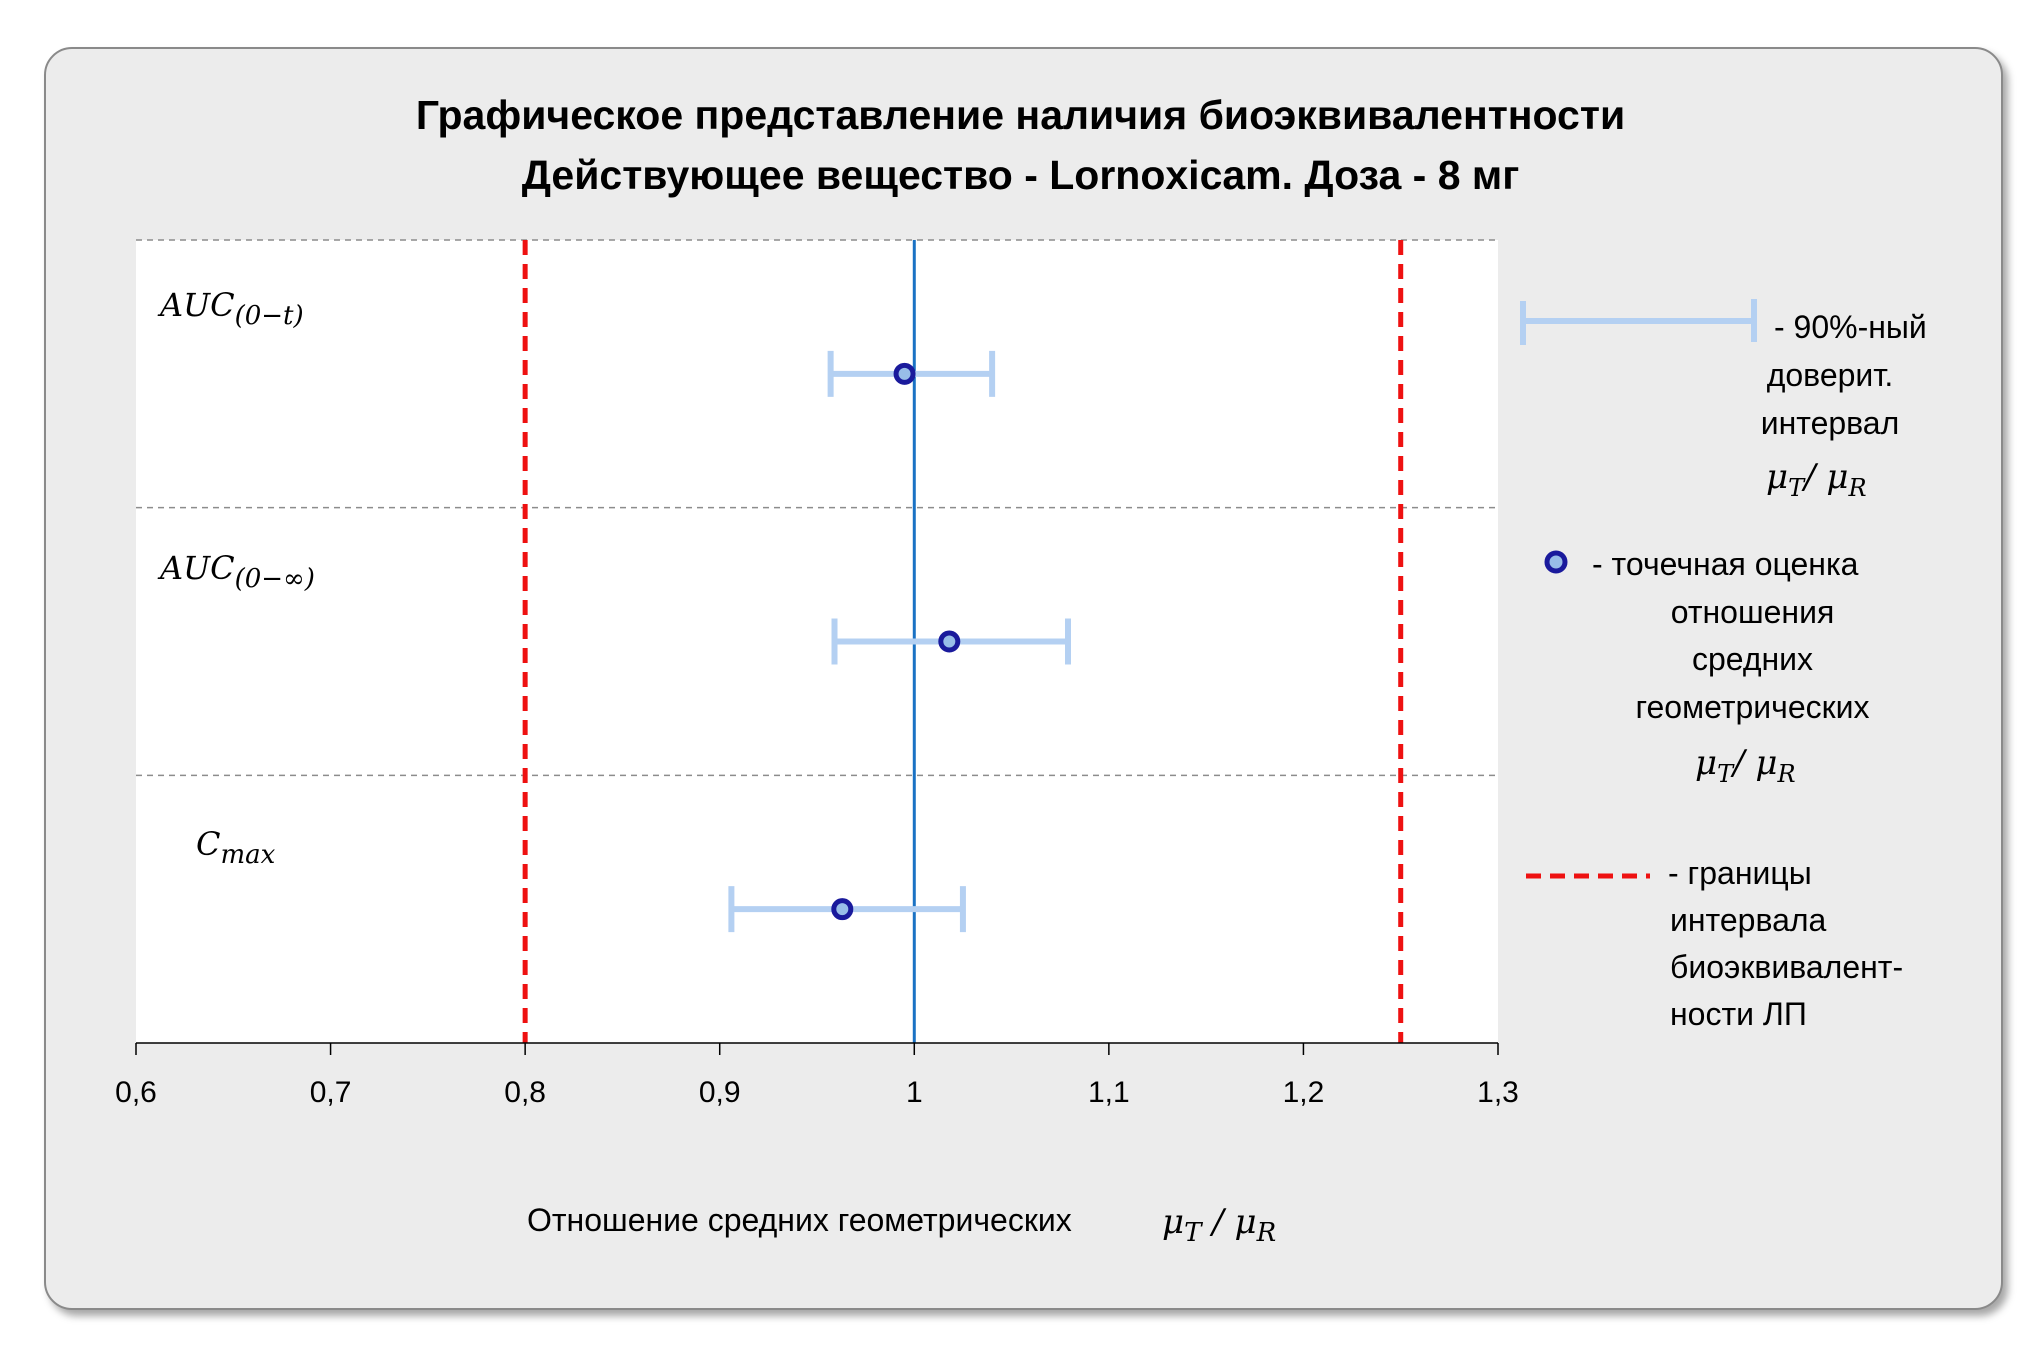 The height and width of the screenshot is (1346, 2041). What do you see at coordinates (1556, 562) in the screenshot?
I see `legend-point-symbol` at bounding box center [1556, 562].